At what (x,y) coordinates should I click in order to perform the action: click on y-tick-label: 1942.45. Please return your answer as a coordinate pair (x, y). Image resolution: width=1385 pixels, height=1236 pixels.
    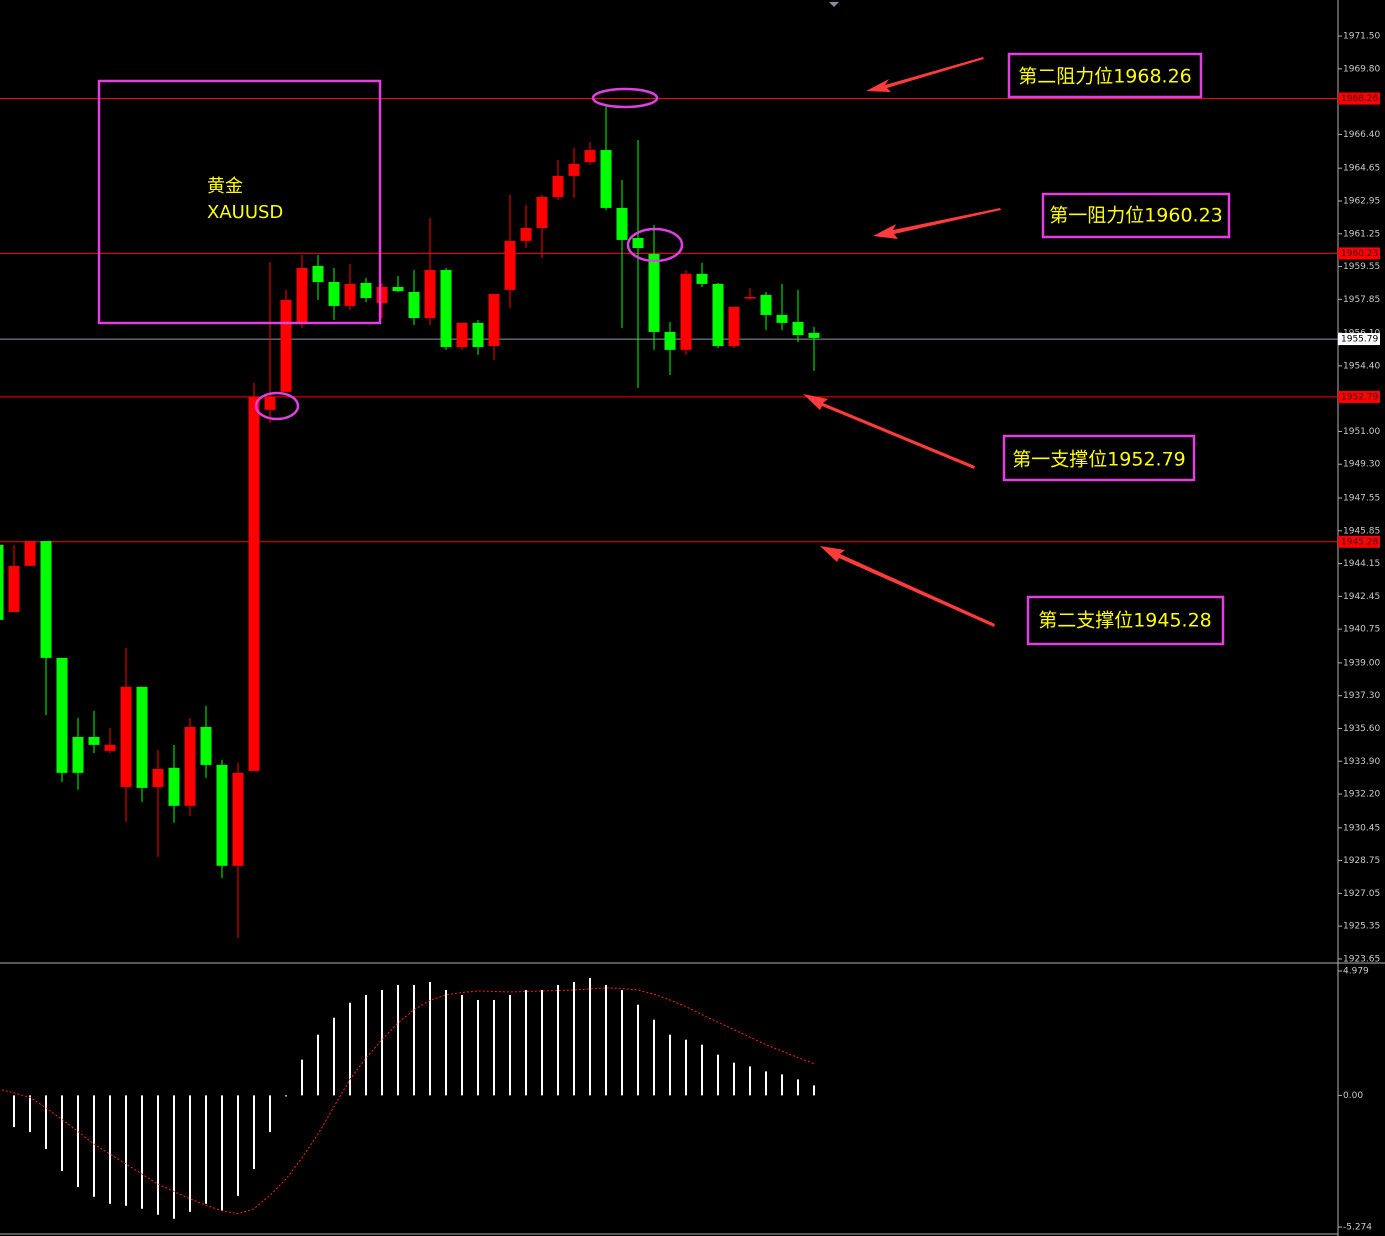
    Looking at the image, I should click on (1361, 597).